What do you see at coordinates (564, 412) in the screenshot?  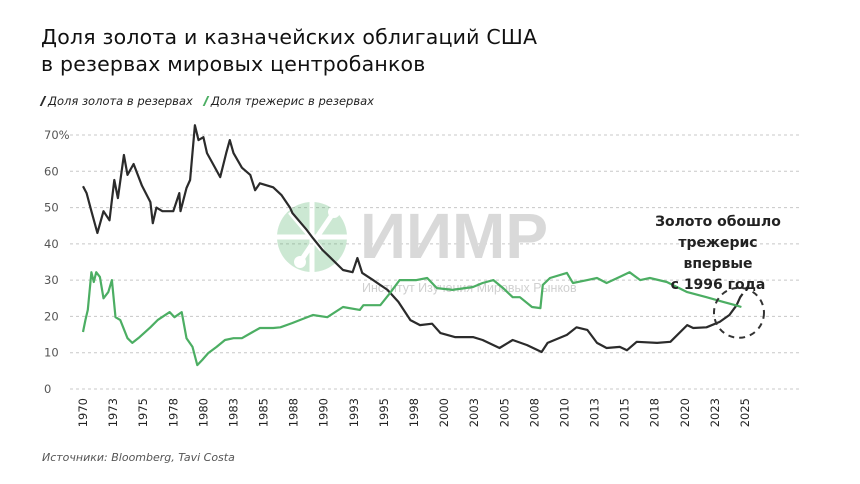 I see `x-tick-label: 2010` at bounding box center [564, 412].